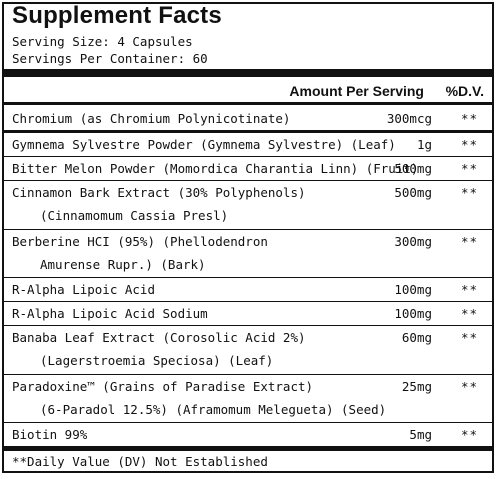 The image size is (500, 479). What do you see at coordinates (409, 118) in the screenshot?
I see `nutrient-amount: 300mcg` at bounding box center [409, 118].